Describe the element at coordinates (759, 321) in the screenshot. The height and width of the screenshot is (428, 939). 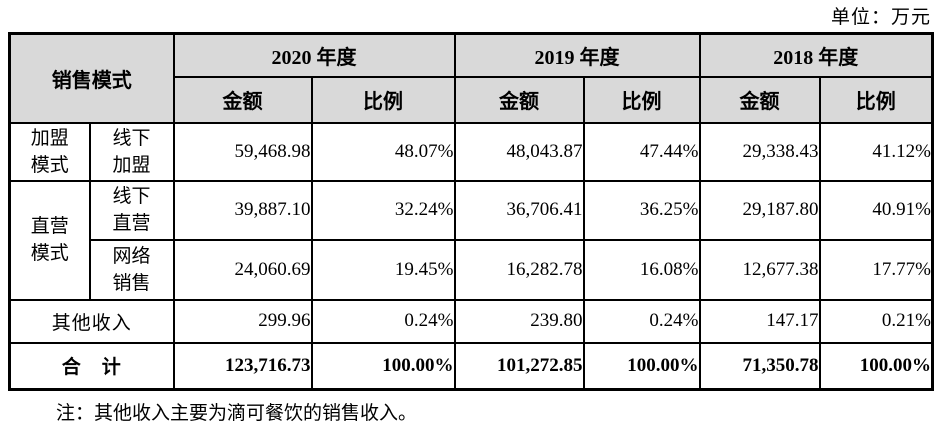
I see `amount-cell: 147.17` at that location.